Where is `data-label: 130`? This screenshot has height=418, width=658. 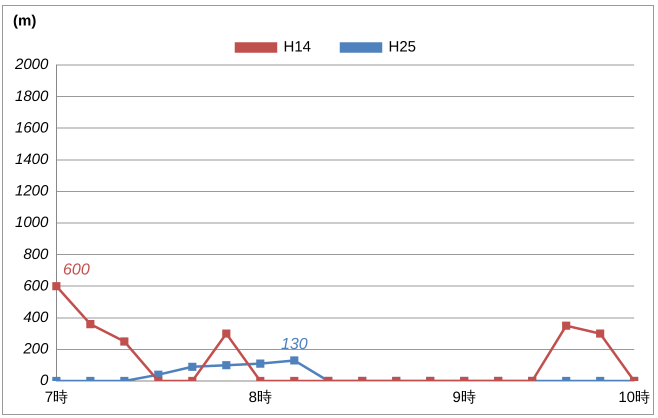
data-label: 130 is located at coordinates (294, 344).